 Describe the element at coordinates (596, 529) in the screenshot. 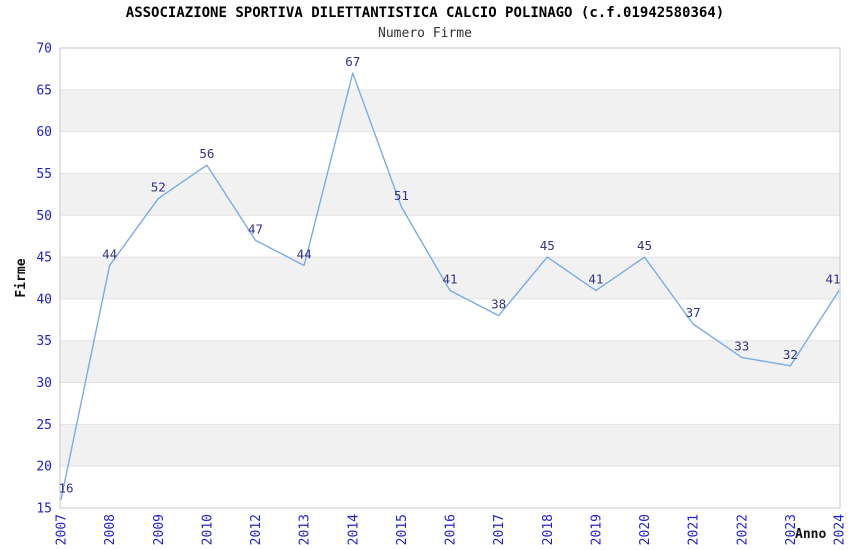

I see `x-tick-label: 2019` at that location.